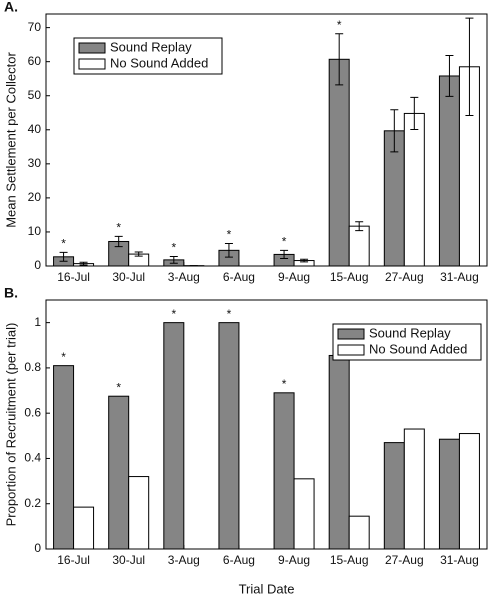  Describe the element at coordinates (267, 588) in the screenshot. I see `x-axis-label: Trial Date` at that location.